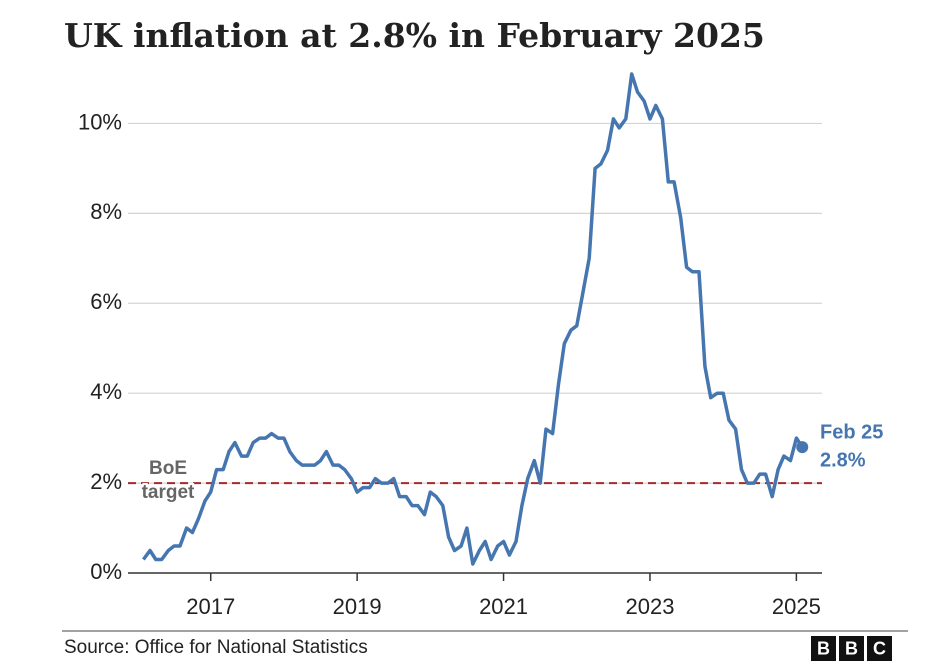  What do you see at coordinates (106, 301) in the screenshot?
I see `y-tick-label: 6%` at bounding box center [106, 301].